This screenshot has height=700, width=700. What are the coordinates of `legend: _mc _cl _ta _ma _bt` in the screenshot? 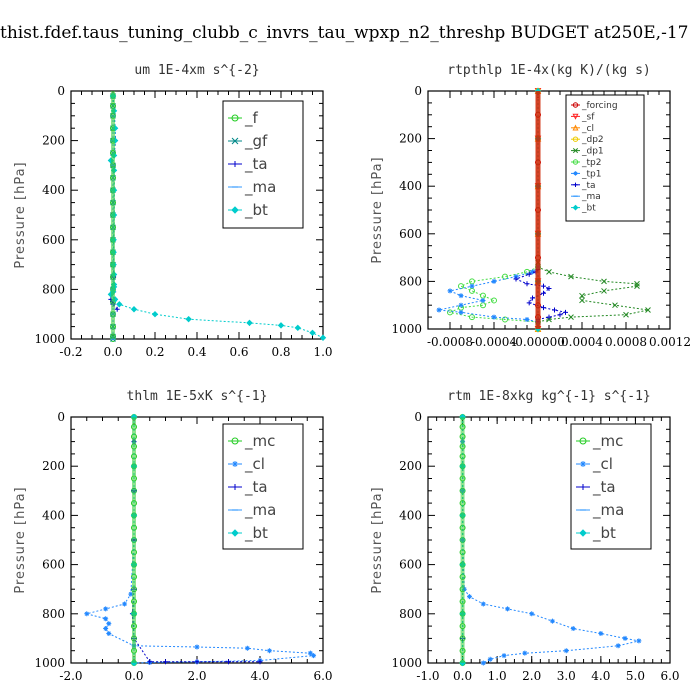 It's located at (263, 486).